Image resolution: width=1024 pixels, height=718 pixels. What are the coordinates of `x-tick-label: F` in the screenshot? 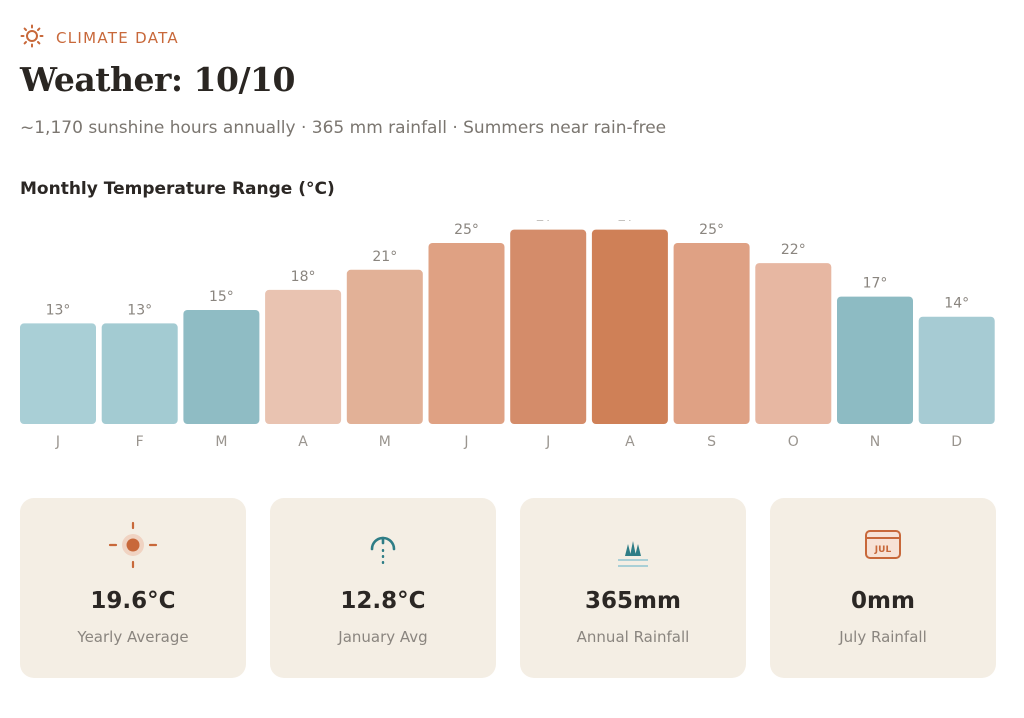 It's located at (140, 442).